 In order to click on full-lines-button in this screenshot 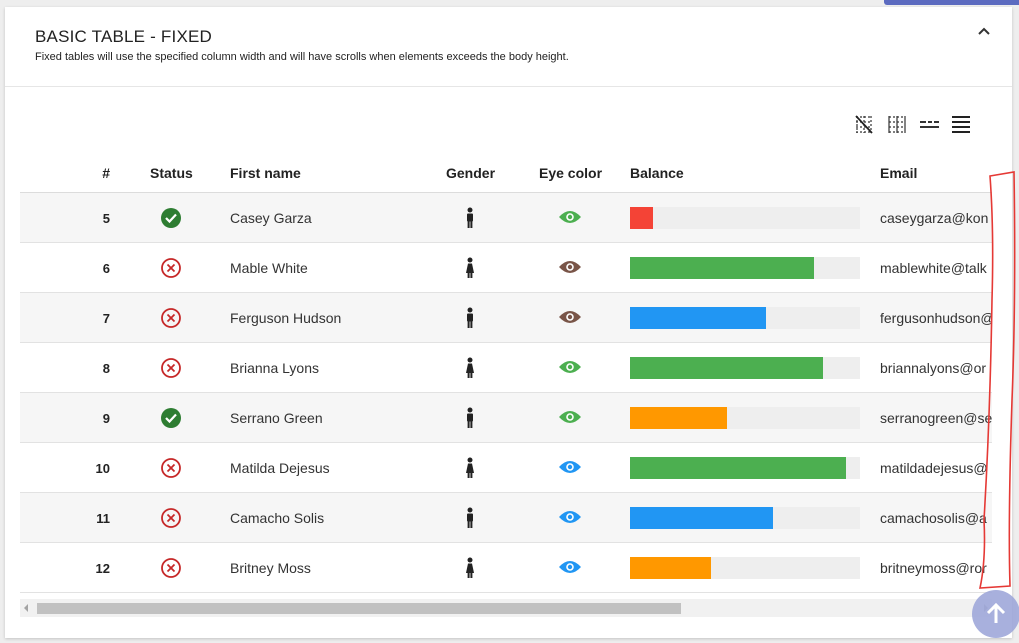, I will do `click(961, 124)`.